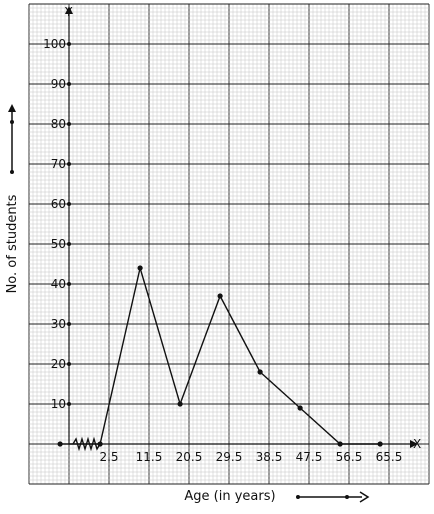  I want to click on y-tick-label: 60, so click(58, 204).